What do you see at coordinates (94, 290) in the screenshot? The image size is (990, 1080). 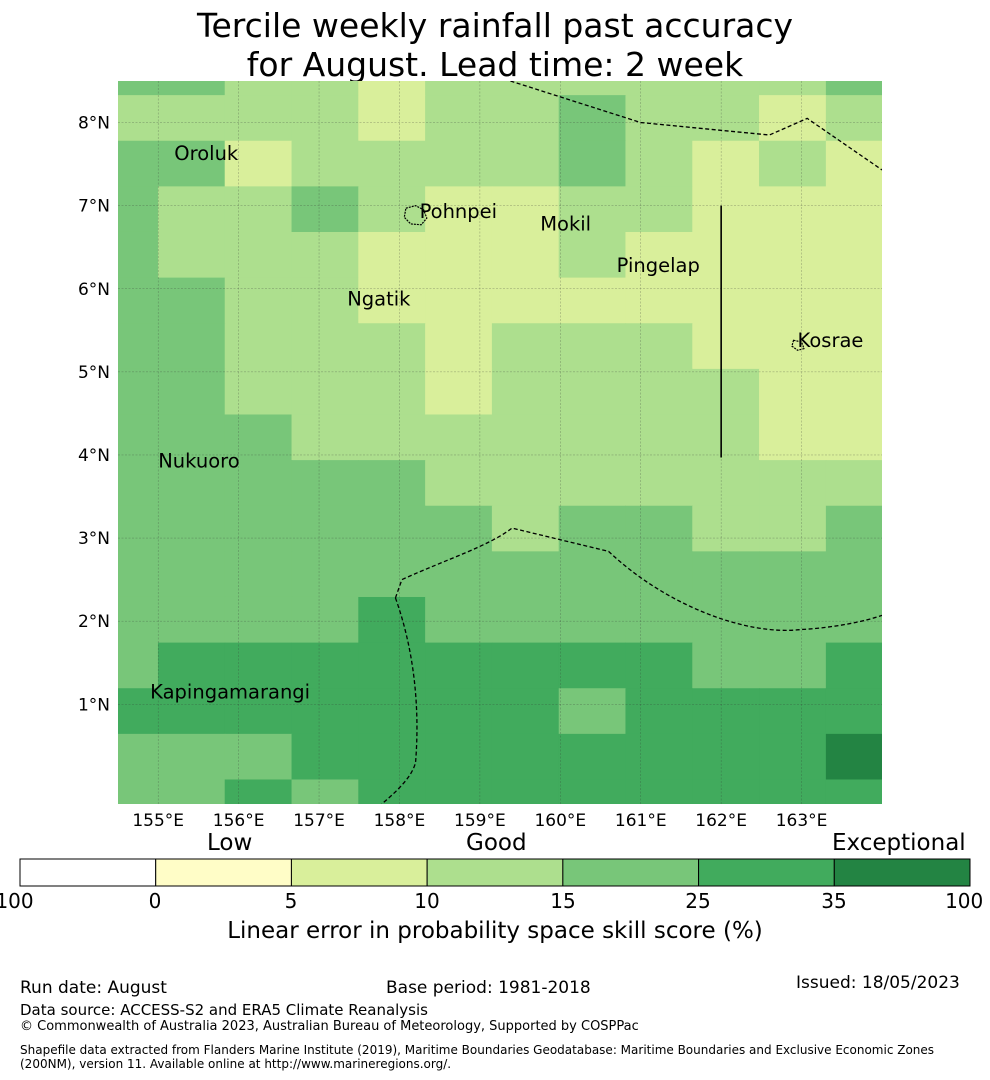 I see `y-tick-label: 6°N` at bounding box center [94, 290].